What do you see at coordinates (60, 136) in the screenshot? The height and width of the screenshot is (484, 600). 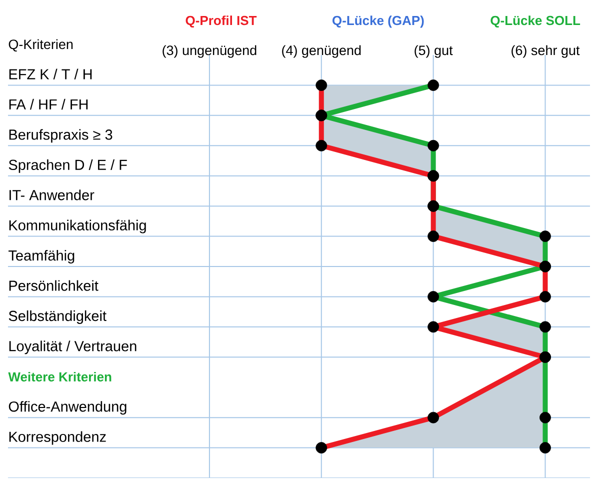 I see `y-tick-label: Berufspraxis ≥ 3` at bounding box center [60, 136].